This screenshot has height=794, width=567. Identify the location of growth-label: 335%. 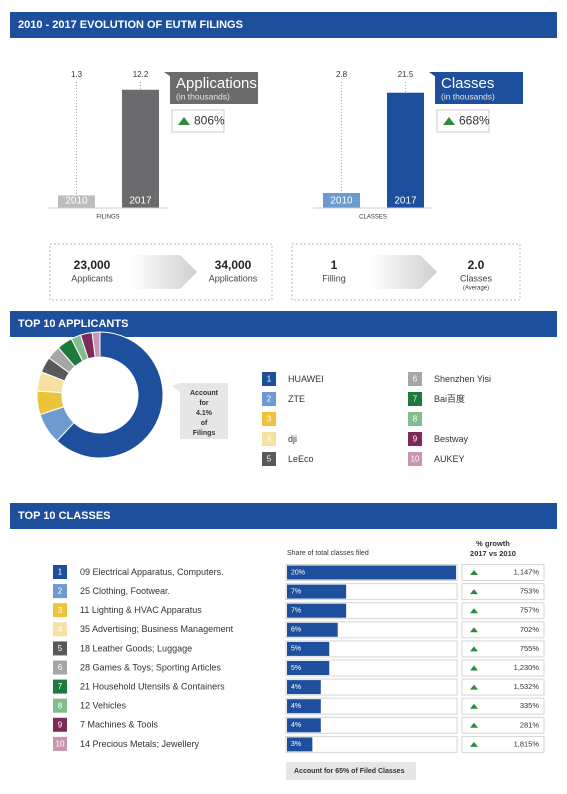
(530, 705).